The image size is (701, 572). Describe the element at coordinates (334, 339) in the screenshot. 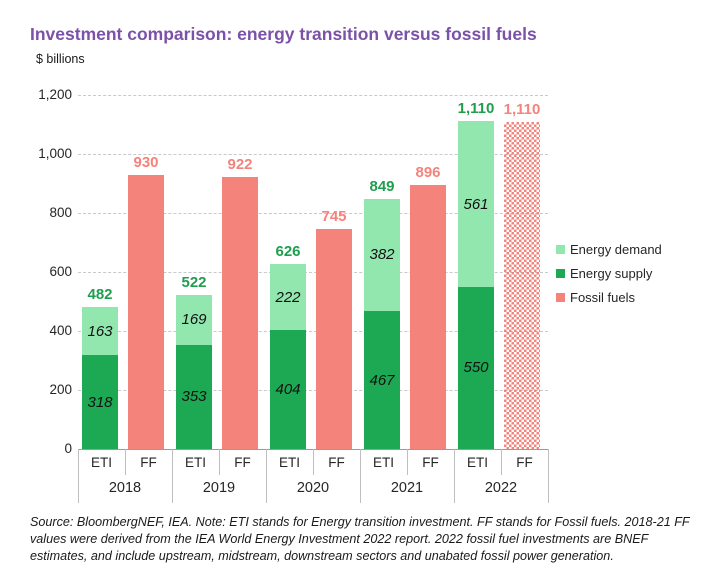

I see `bar-ff-2020` at that location.